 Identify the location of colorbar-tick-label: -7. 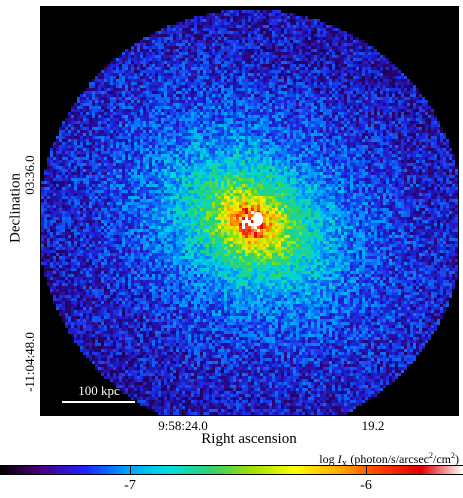
(130, 485).